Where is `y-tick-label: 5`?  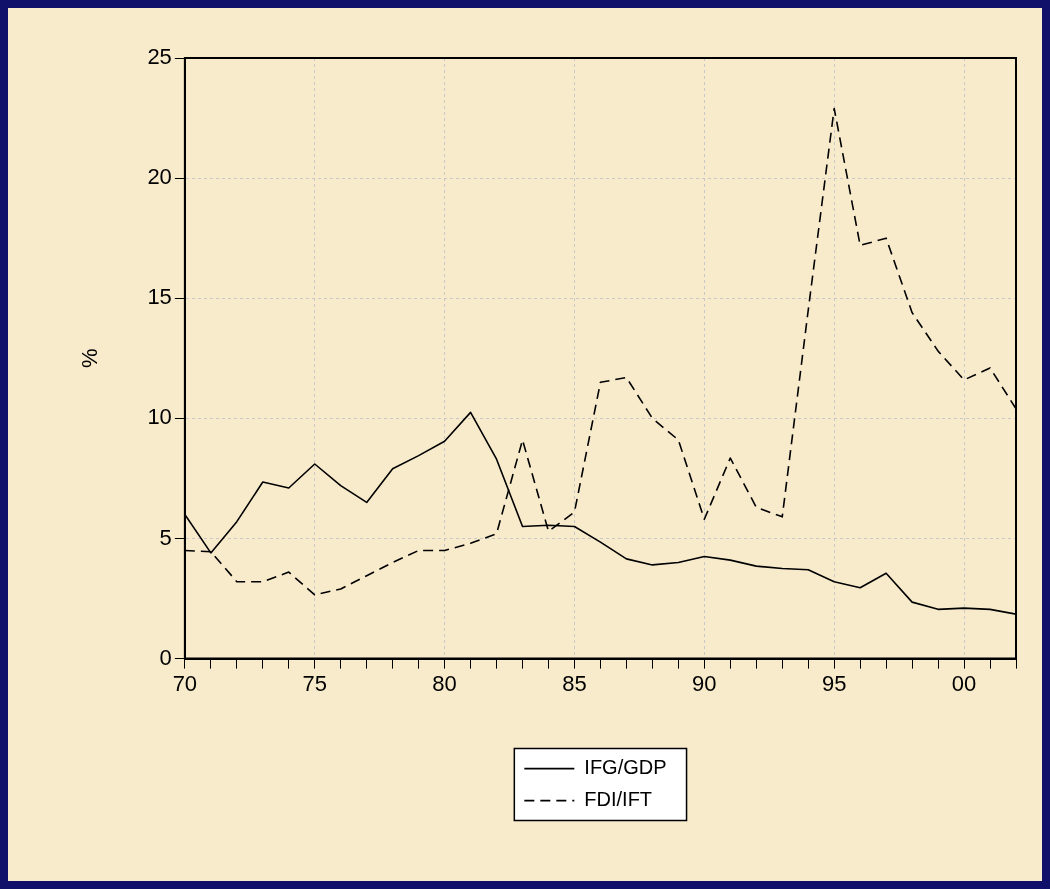
y-tick-label: 5 is located at coordinates (165, 537).